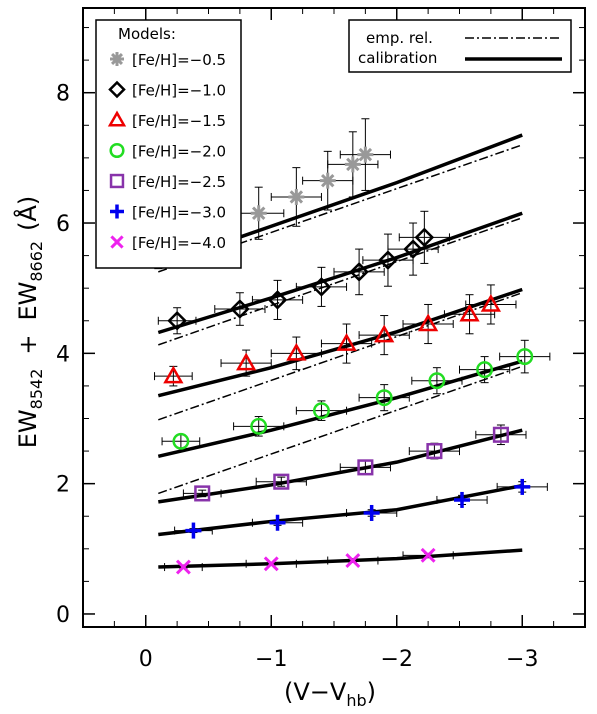 The height and width of the screenshot is (714, 597). I want to click on y-tick-label: 2, so click(63, 485).